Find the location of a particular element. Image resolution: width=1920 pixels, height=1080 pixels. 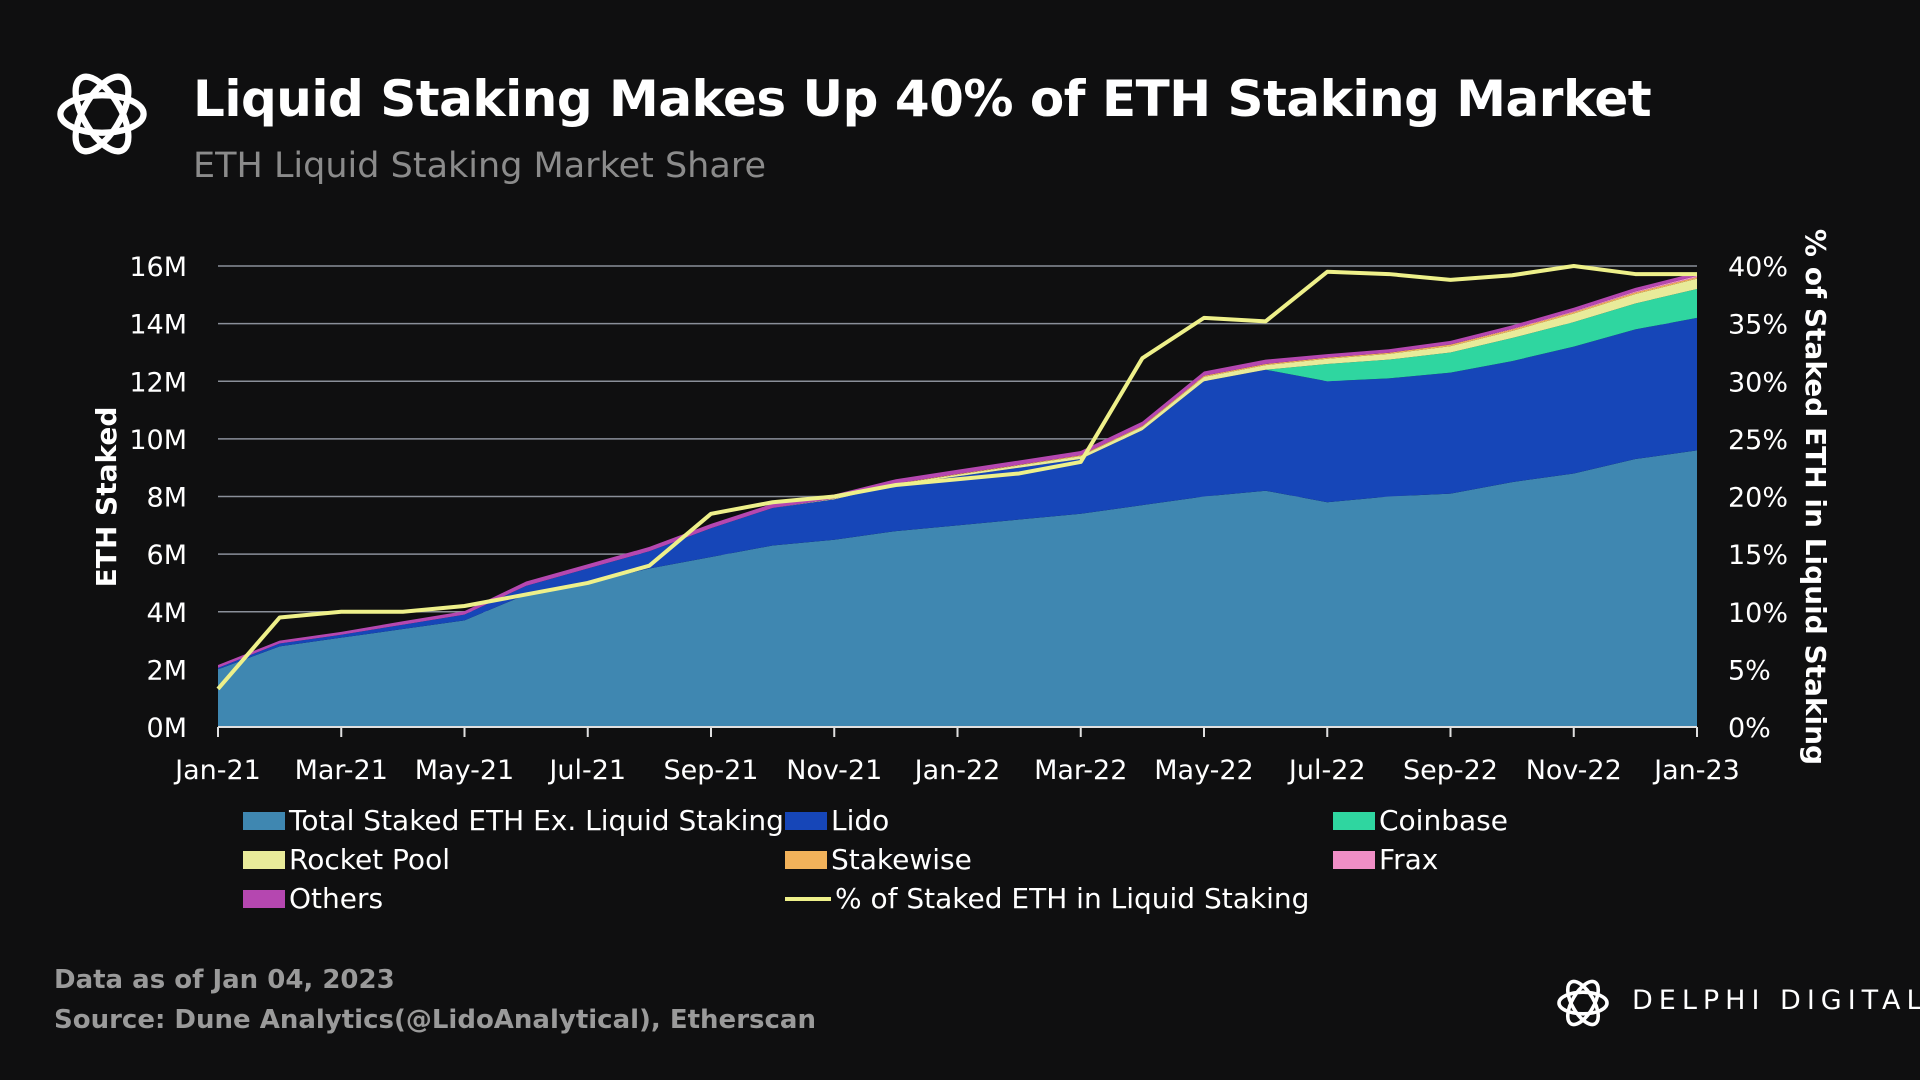

x-tick-label: Jan-23 is located at coordinates (1696, 770).